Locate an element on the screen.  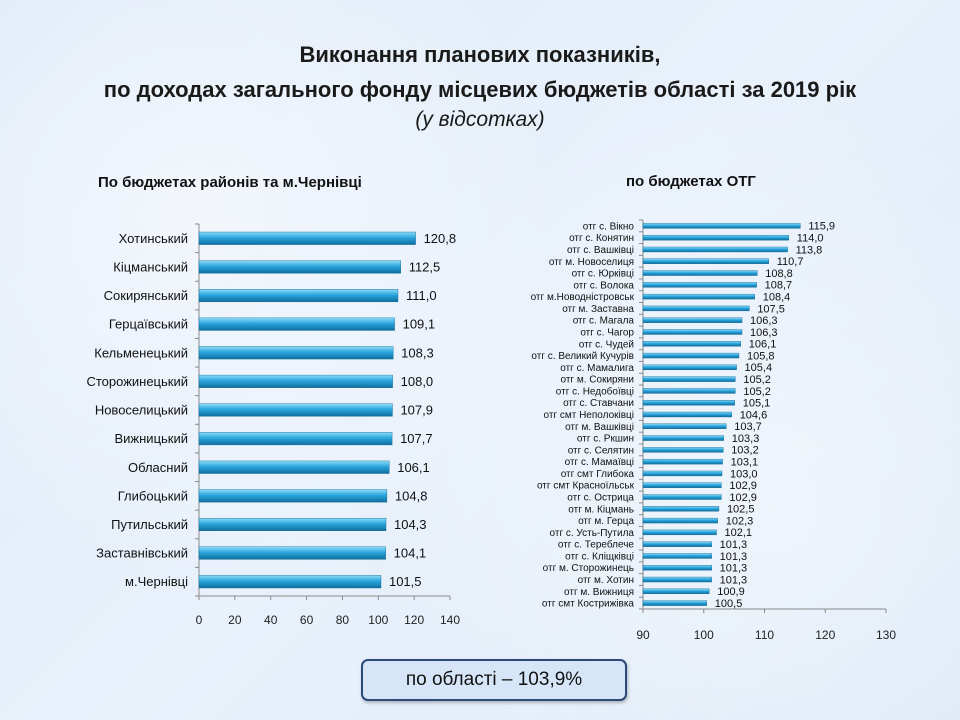
data-label: 103,1 is located at coordinates (745, 463).